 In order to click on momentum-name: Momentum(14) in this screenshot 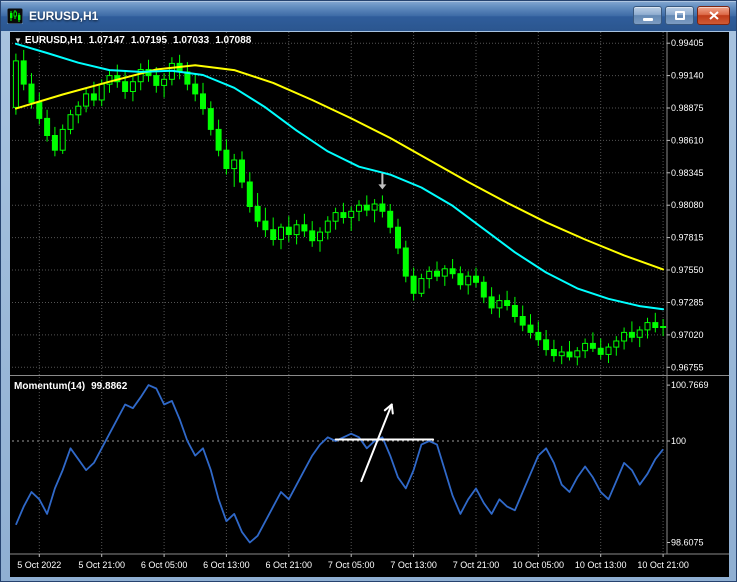, I will do `click(50, 386)`.